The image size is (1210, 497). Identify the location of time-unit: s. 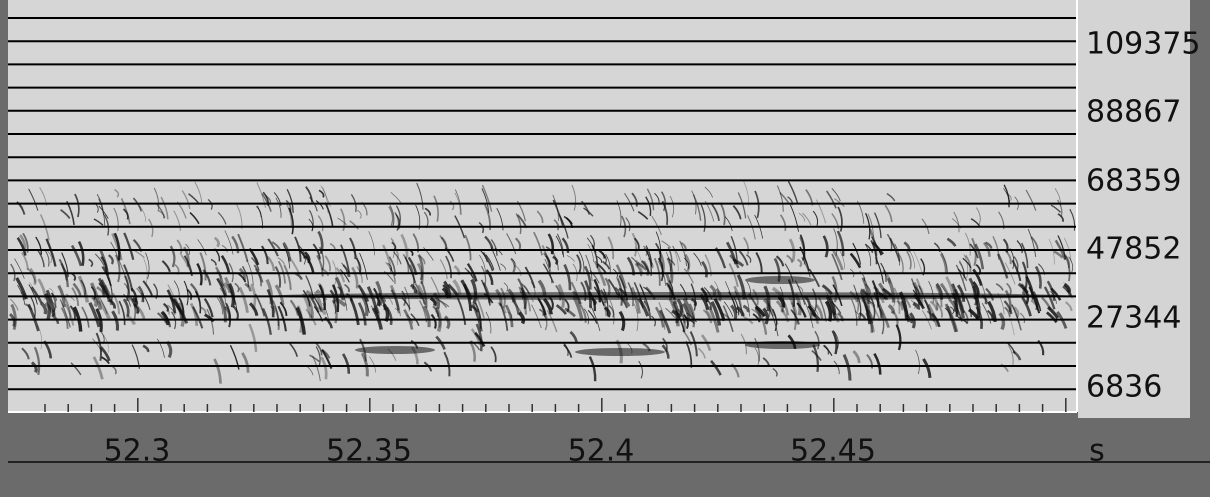
(1097, 451).